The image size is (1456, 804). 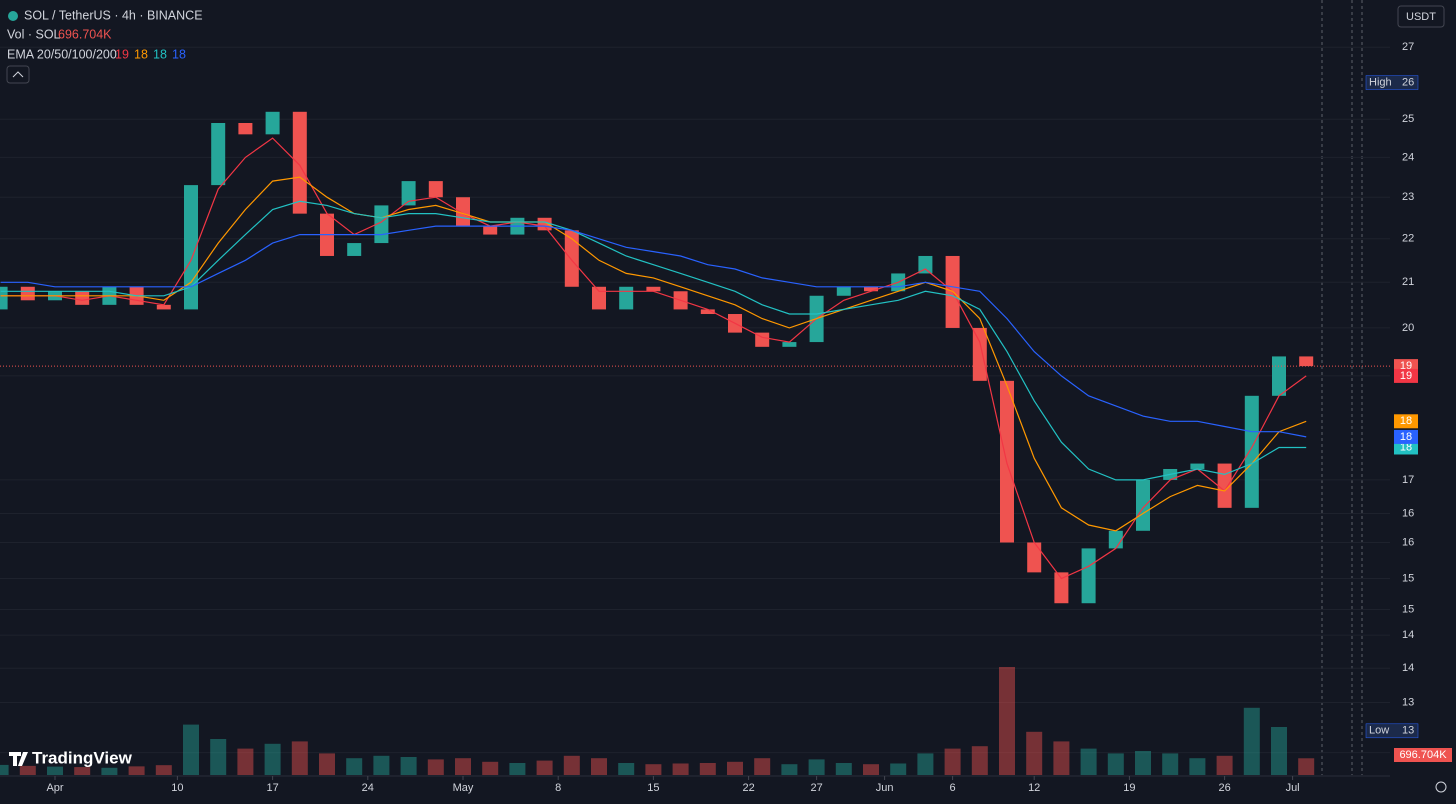 What do you see at coordinates (54, 788) in the screenshot?
I see `x-tick-label: Apr` at bounding box center [54, 788].